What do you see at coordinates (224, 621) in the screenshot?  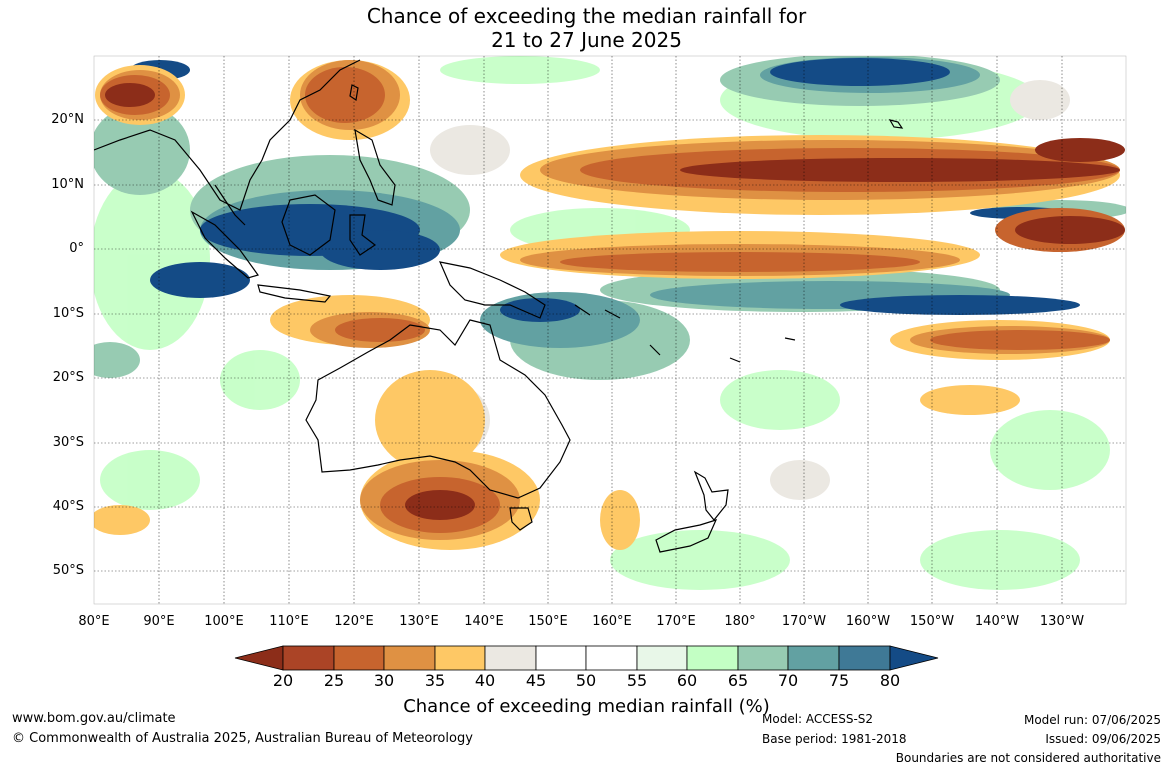 I see `lon-label: 100°E` at bounding box center [224, 621].